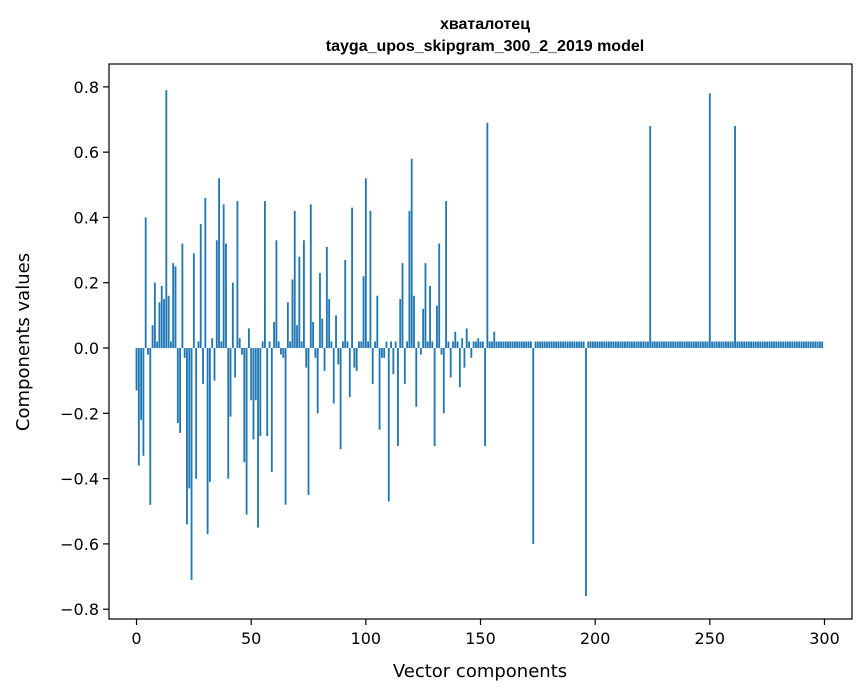 This screenshot has height=696, width=867. I want to click on x-tick-label: 250, so click(710, 638).